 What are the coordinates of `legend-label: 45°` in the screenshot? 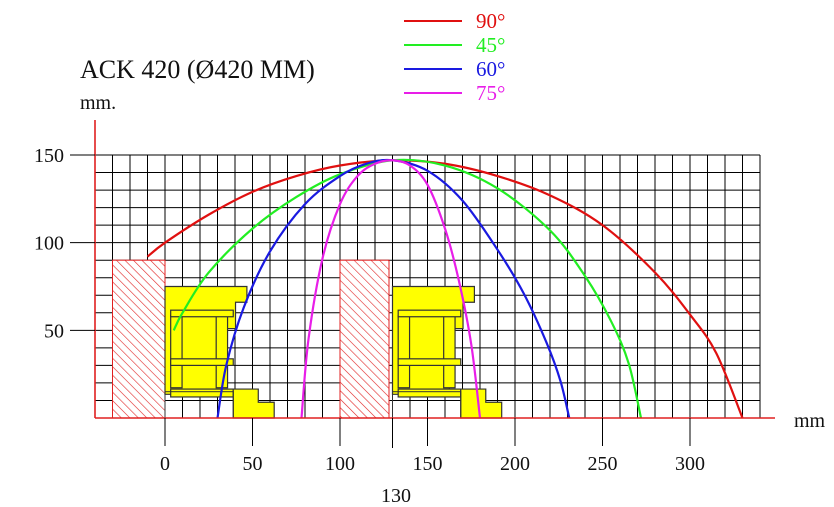 It's located at (490, 45).